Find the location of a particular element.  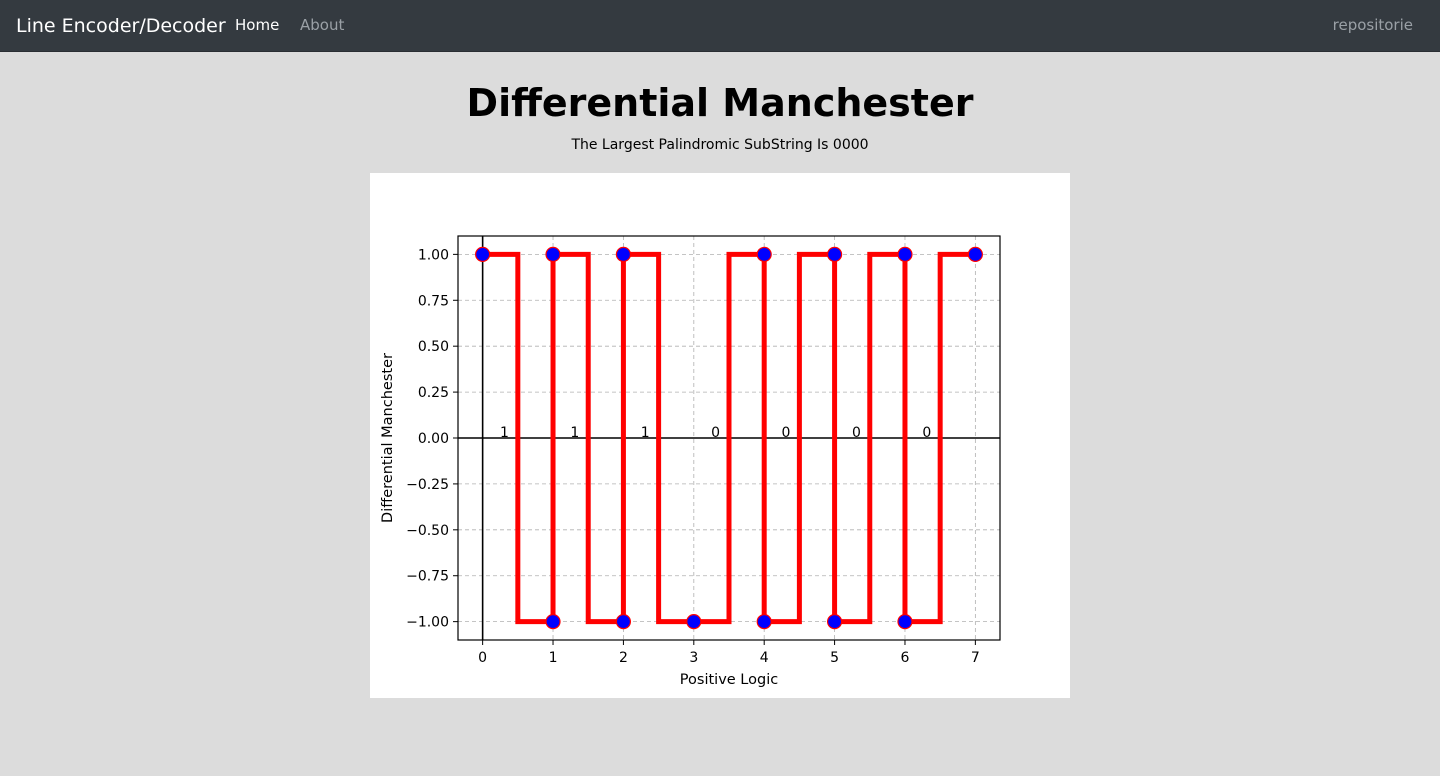

x-tick-label-7: 7 is located at coordinates (975, 658).